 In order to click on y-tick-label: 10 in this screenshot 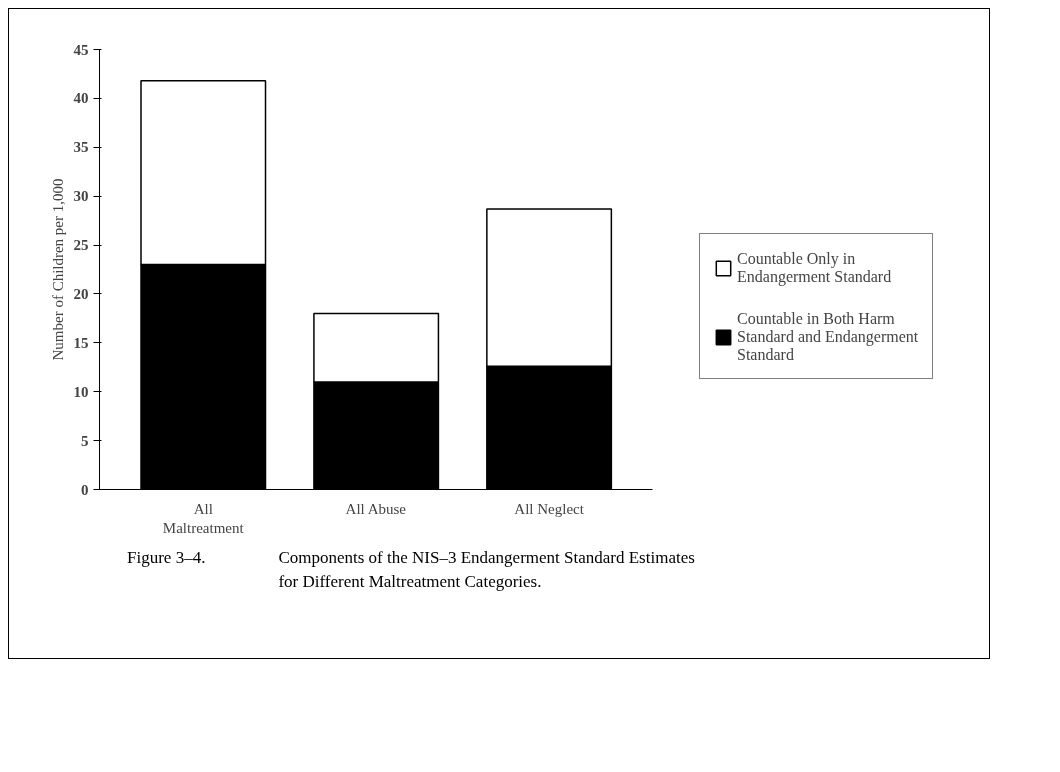, I will do `click(81, 391)`.